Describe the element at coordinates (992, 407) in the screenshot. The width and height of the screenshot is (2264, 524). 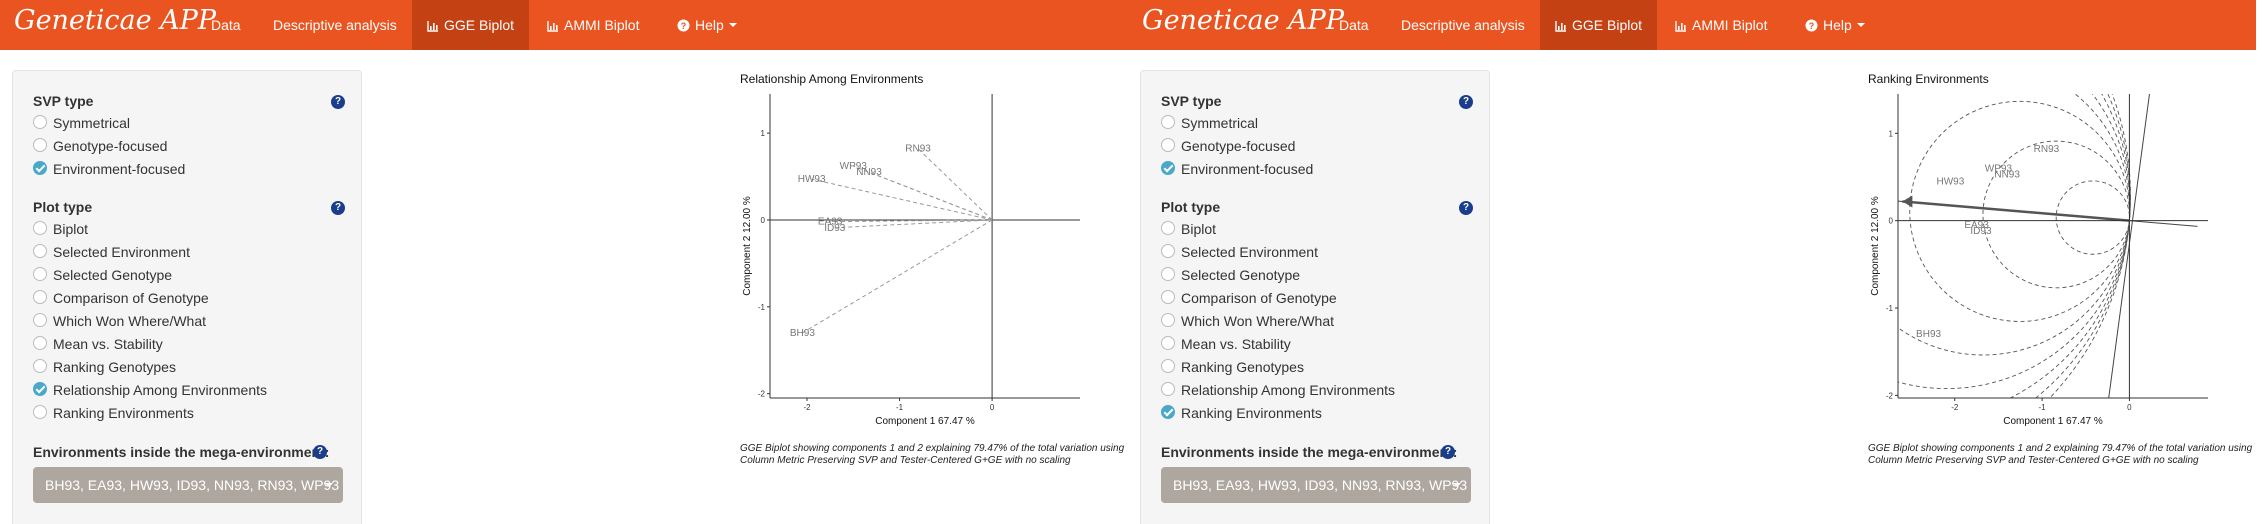
I see `x-tick-label: 0` at that location.